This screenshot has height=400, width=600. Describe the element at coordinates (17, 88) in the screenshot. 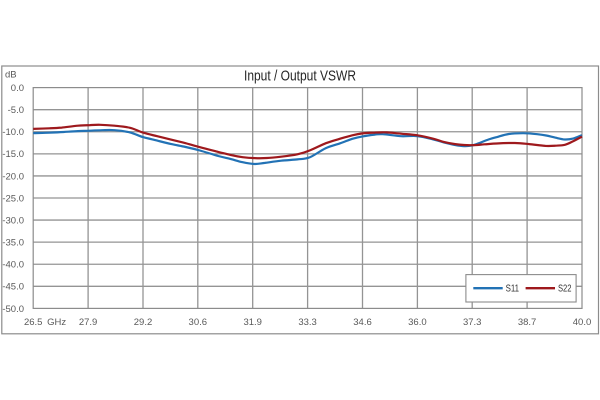

I see `svg-text: 0.0` at that location.